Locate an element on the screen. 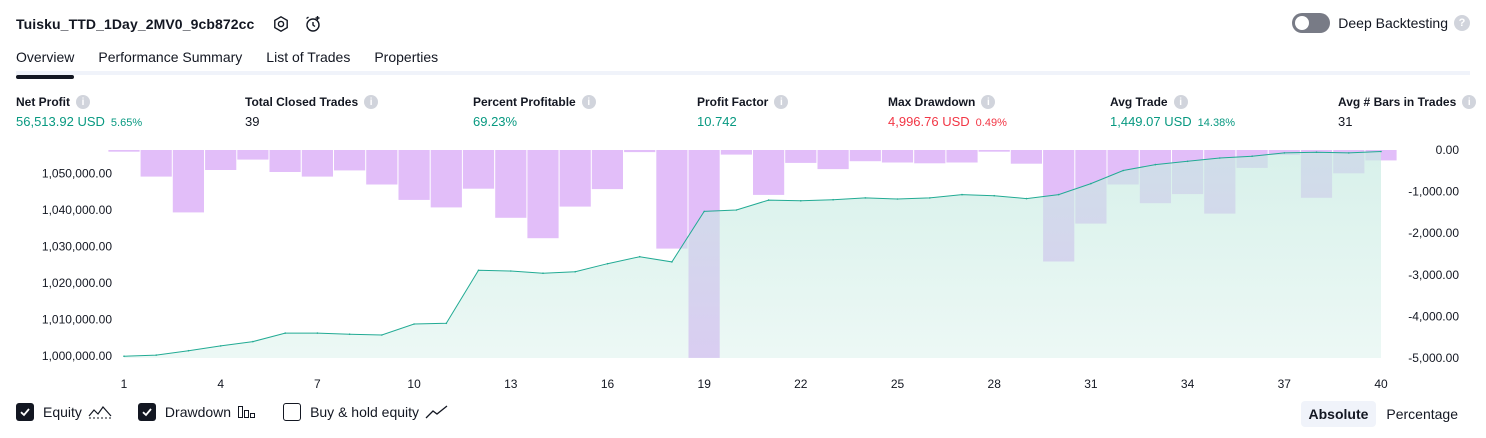 This screenshot has width=1486, height=438. stat-label: Net Profit is located at coordinates (43, 102).